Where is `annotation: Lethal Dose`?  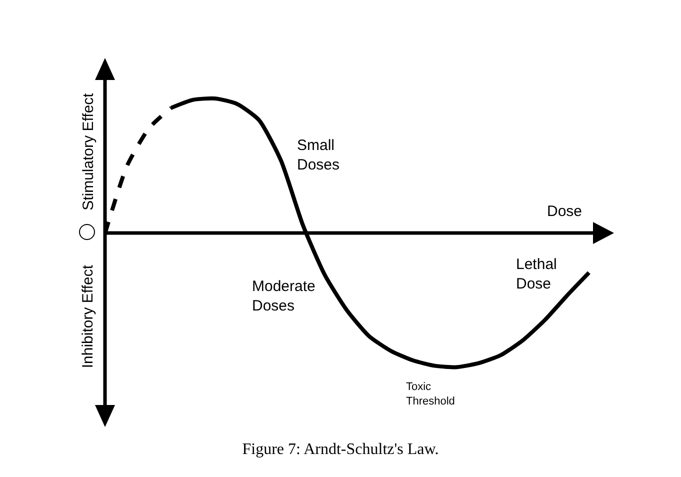
annotation: Lethal Dose is located at coordinates (536, 274).